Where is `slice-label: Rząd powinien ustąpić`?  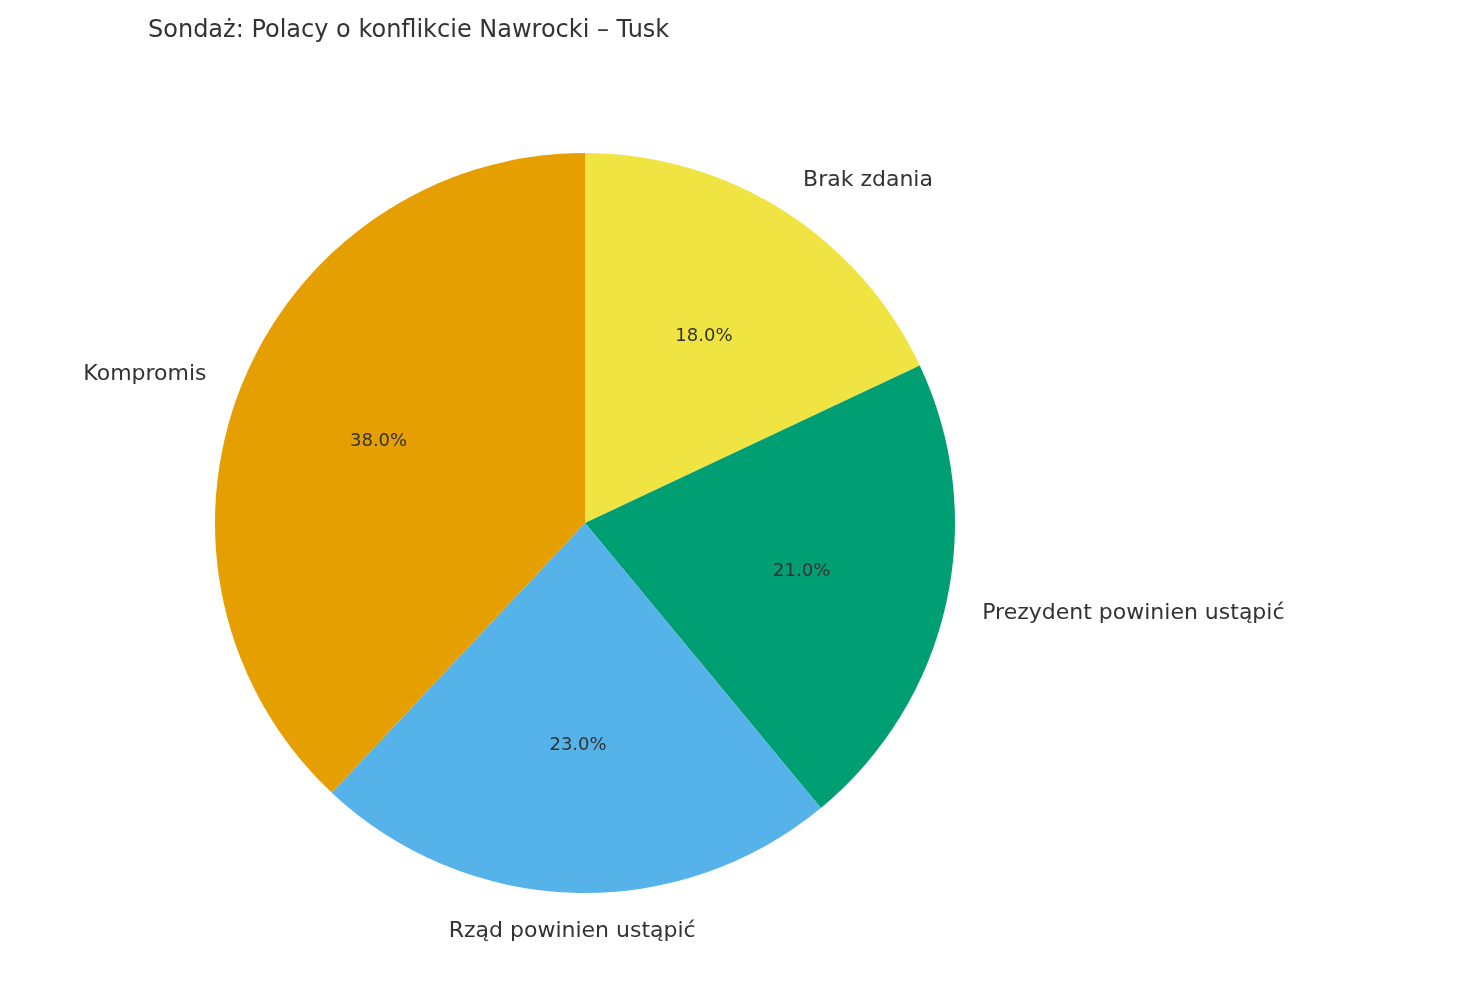 slice-label: Rząd powinien ustąpić is located at coordinates (572, 929).